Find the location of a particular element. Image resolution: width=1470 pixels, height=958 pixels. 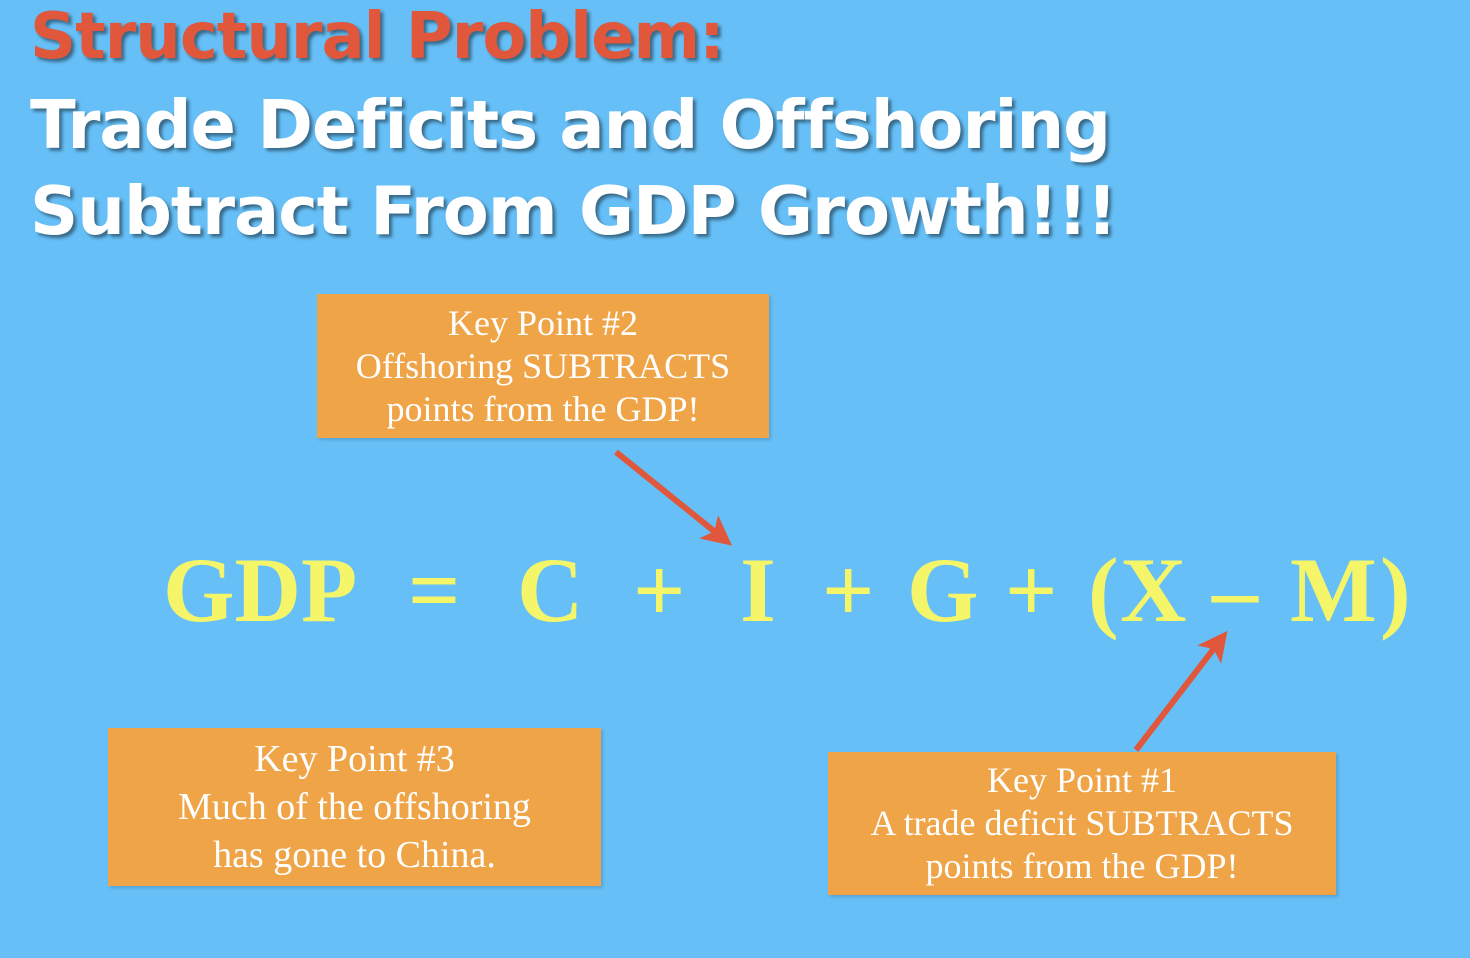

key-point-2-line1: Offshoring SUBTRACTS is located at coordinates (543, 365).